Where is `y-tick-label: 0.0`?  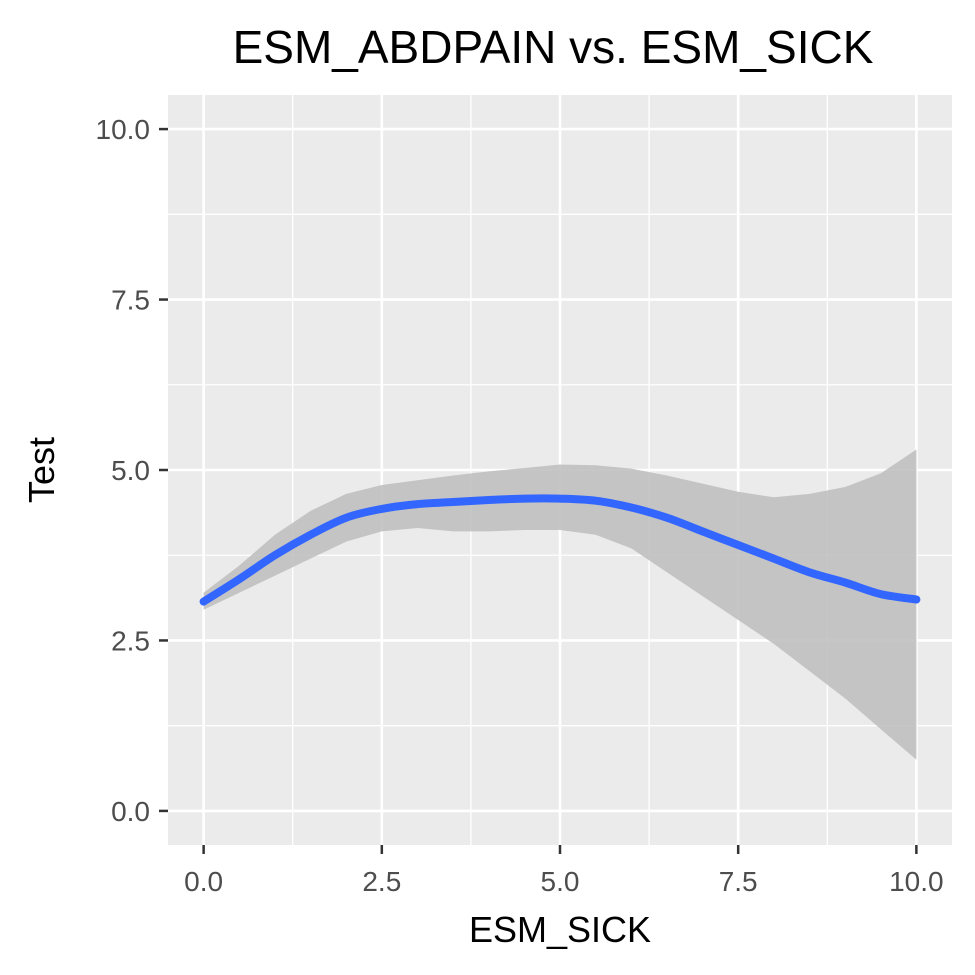 y-tick-label: 0.0 is located at coordinates (130, 811).